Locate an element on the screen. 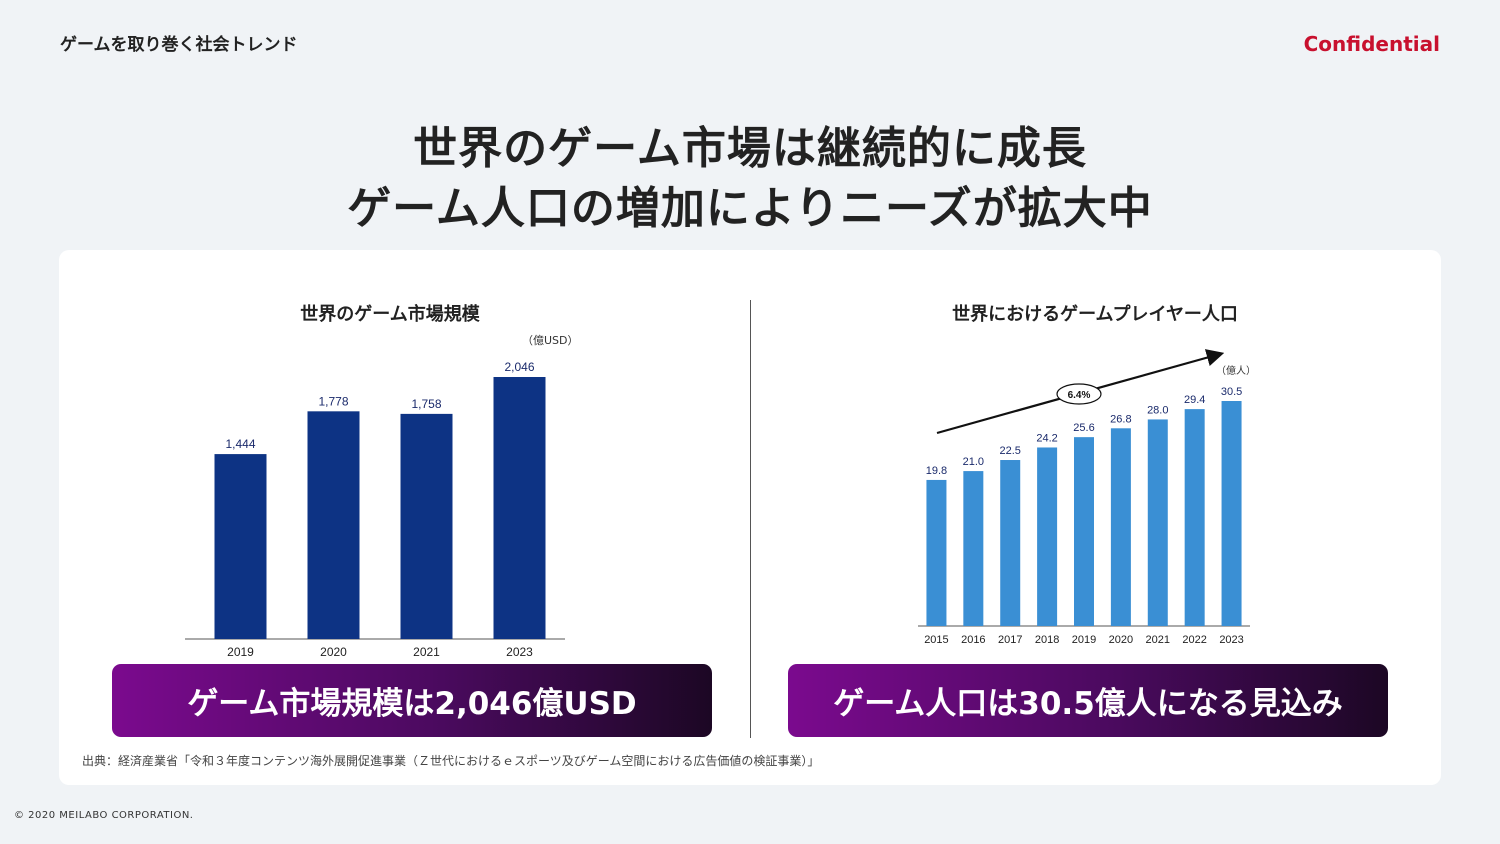 This screenshot has height=844, width=1500. data-label-2019: 1,444 is located at coordinates (240, 444).